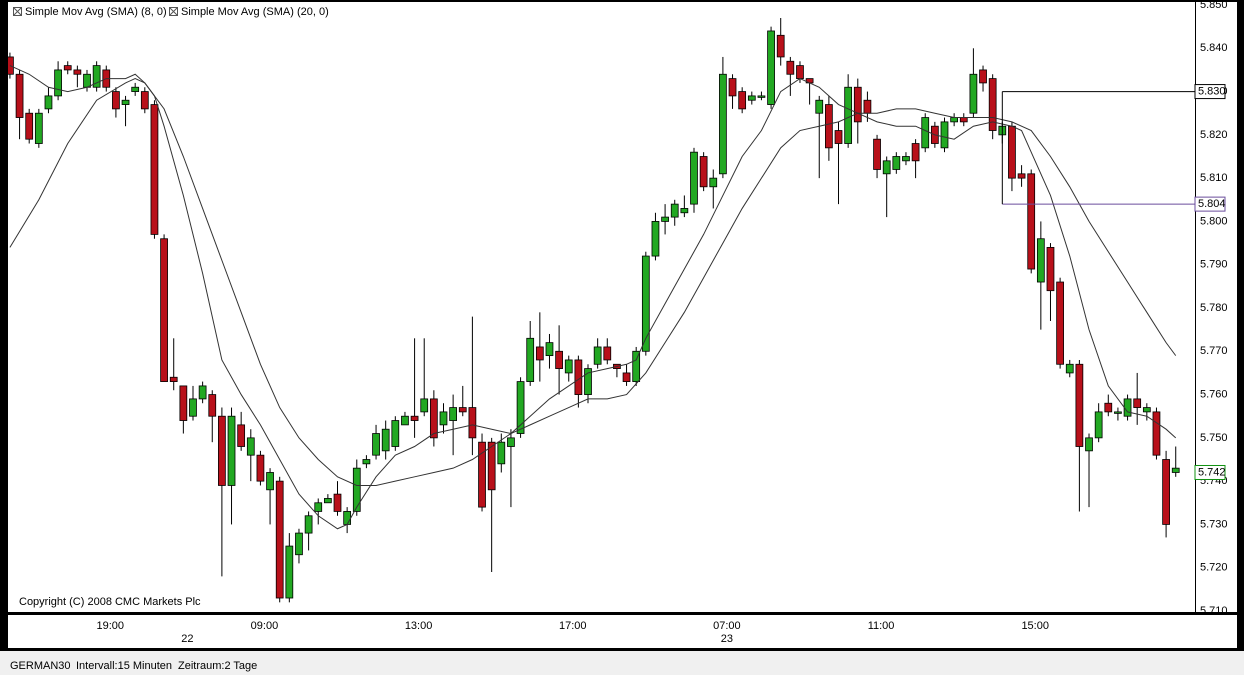 The height and width of the screenshot is (675, 1244). Describe the element at coordinates (124, 666) in the screenshot. I see `interval: Intervall:15 Minuten` at that location.